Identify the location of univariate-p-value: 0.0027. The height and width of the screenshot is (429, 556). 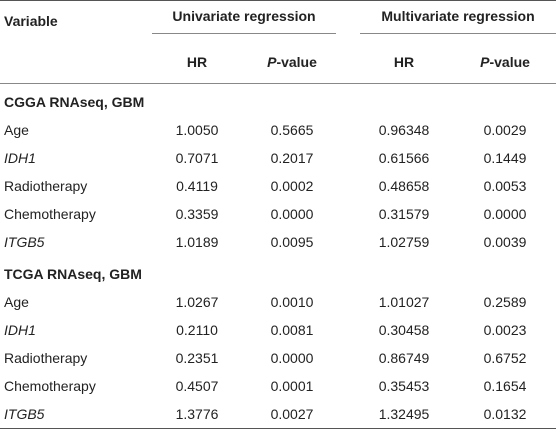
(292, 414).